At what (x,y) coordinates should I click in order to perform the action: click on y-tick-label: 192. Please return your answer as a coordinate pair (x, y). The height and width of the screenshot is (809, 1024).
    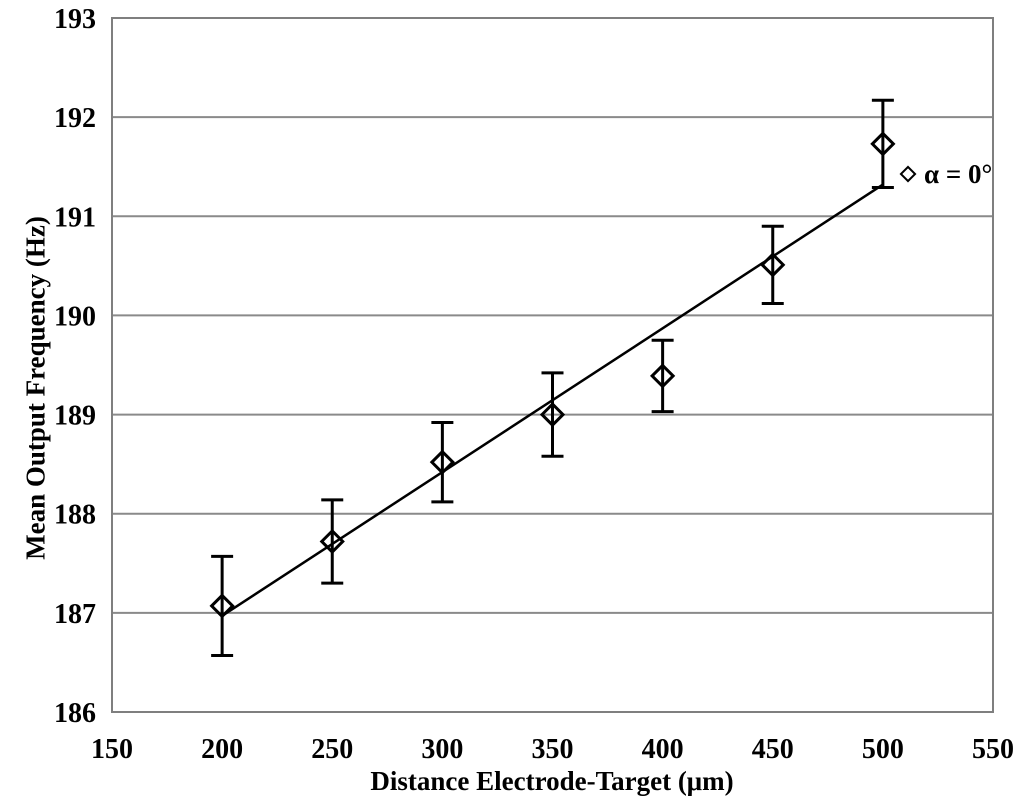
    Looking at the image, I should click on (75, 118).